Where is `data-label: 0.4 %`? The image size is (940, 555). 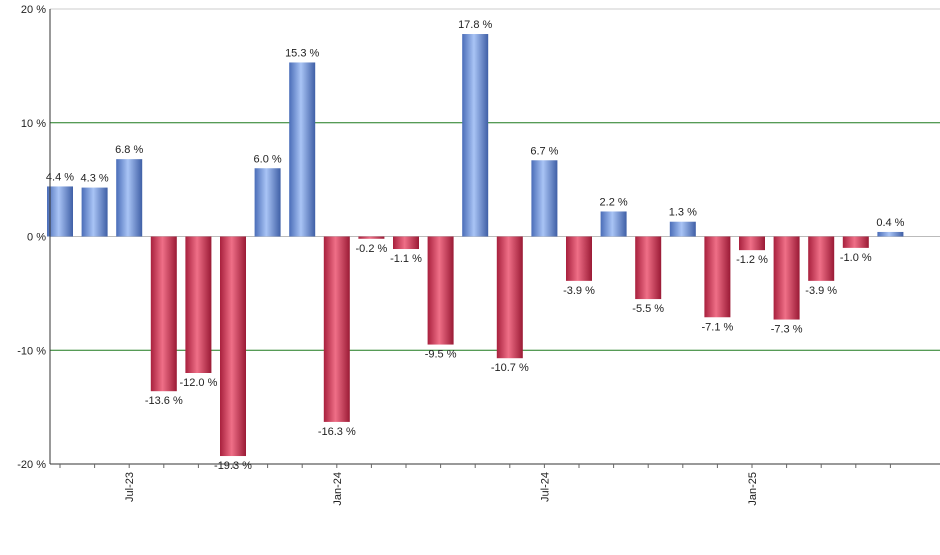
data-label: 0.4 % is located at coordinates (890, 223).